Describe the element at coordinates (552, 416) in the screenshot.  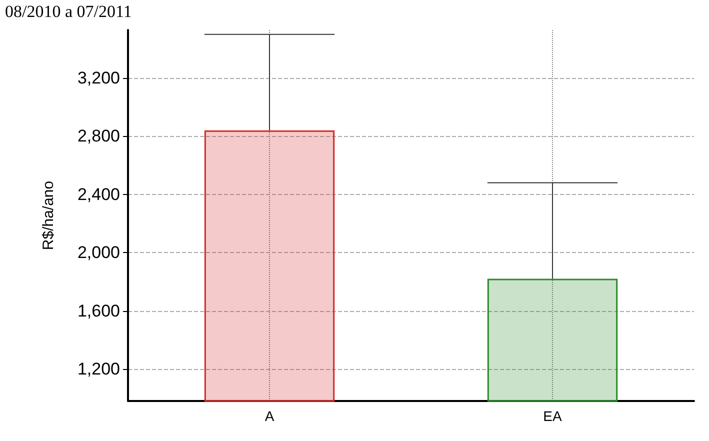
I see `x-tick-label: EA` at that location.